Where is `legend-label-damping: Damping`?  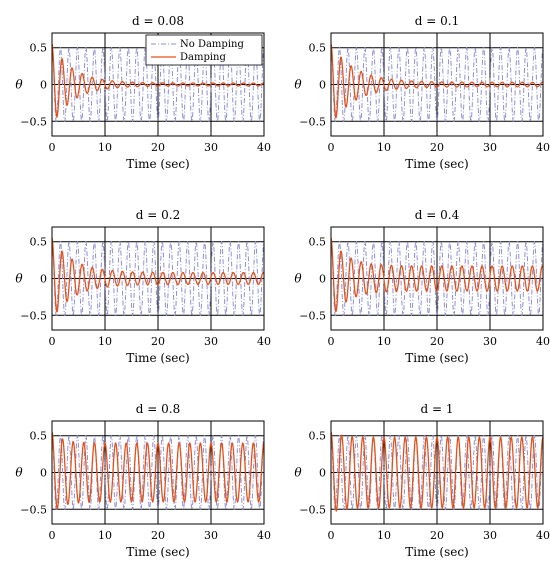 legend-label-damping: Damping is located at coordinates (203, 57).